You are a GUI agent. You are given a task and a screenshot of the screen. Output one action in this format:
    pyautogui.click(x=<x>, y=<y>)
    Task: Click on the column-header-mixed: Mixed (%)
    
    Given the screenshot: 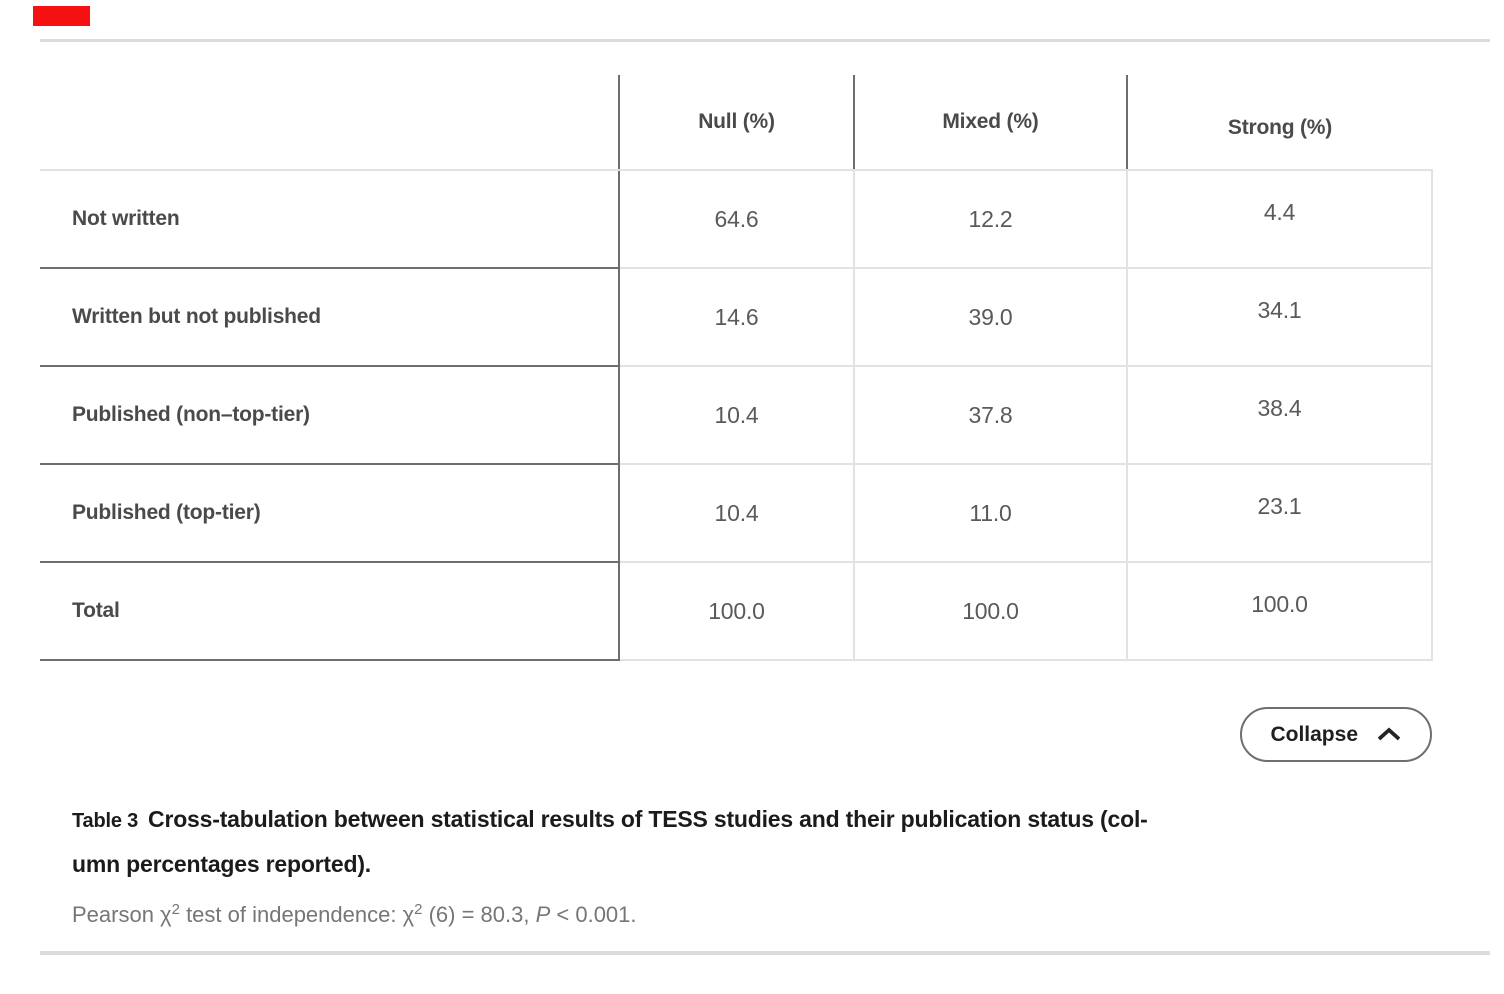 What is the action you would take?
    pyautogui.click(x=990, y=123)
    